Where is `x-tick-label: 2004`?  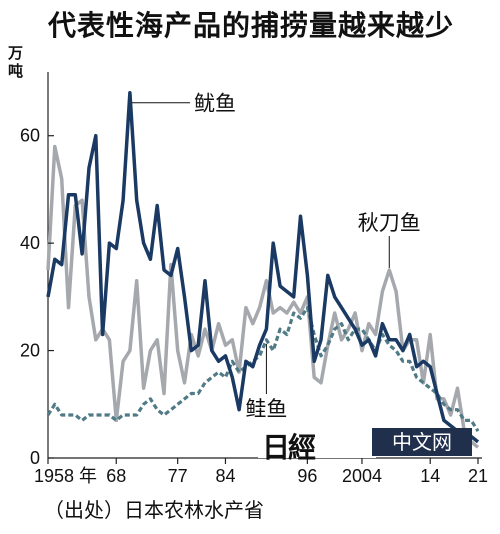 x-tick-label: 2004 is located at coordinates (362, 476).